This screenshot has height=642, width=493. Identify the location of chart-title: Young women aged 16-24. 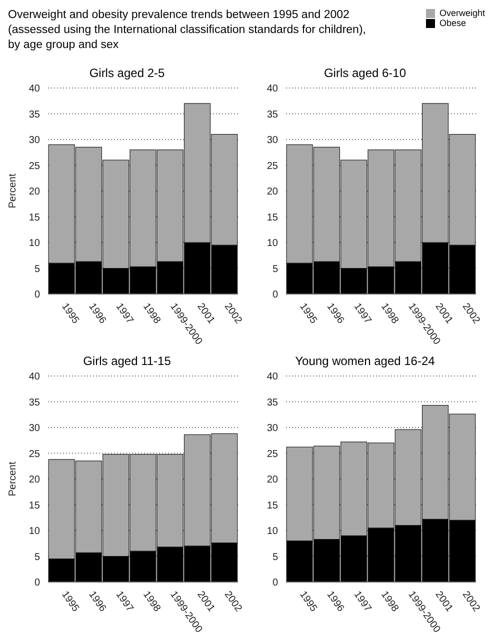
(365, 362).